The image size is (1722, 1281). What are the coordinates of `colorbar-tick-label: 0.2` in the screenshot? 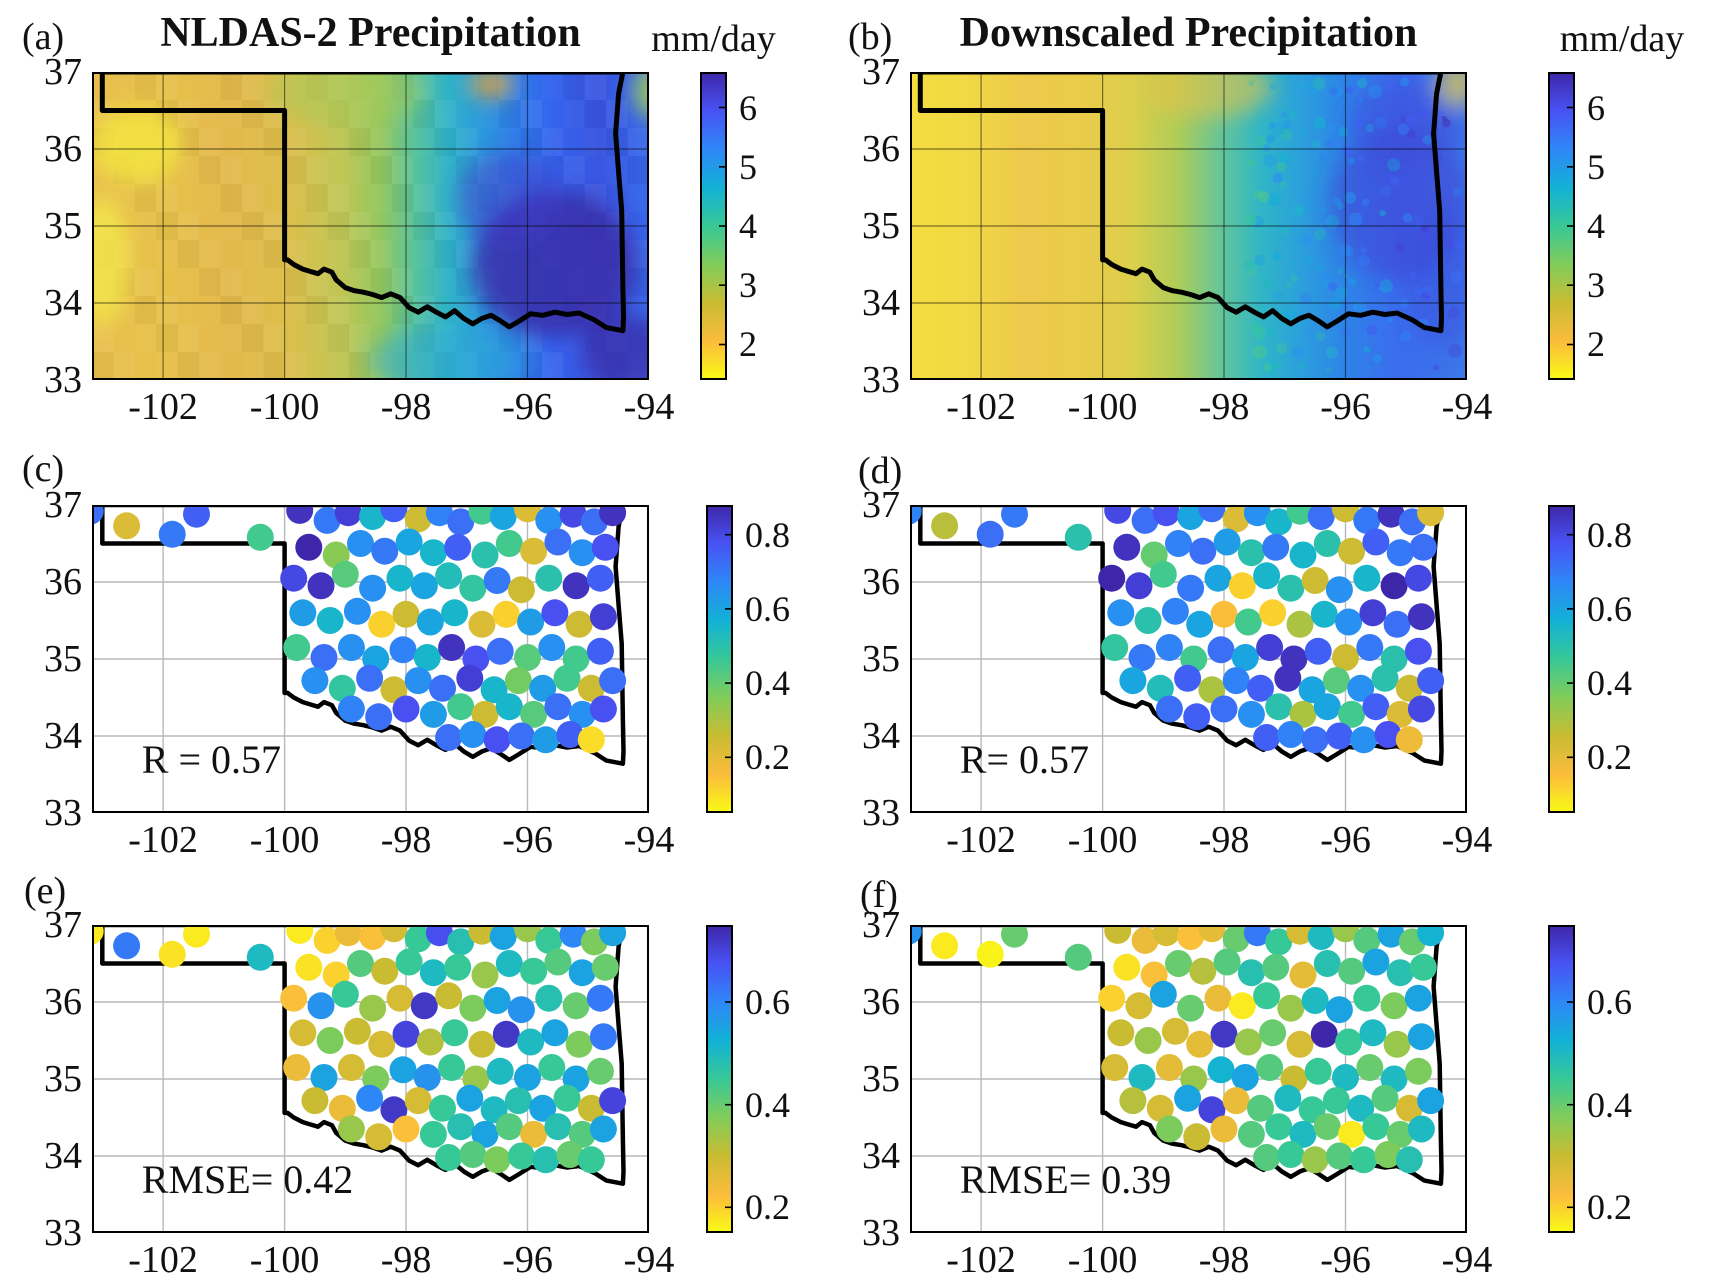 It's located at (767, 1207).